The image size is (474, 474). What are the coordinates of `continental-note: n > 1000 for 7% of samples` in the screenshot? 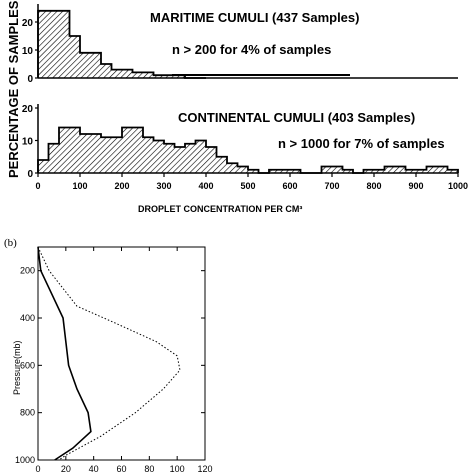 It's located at (361, 143).